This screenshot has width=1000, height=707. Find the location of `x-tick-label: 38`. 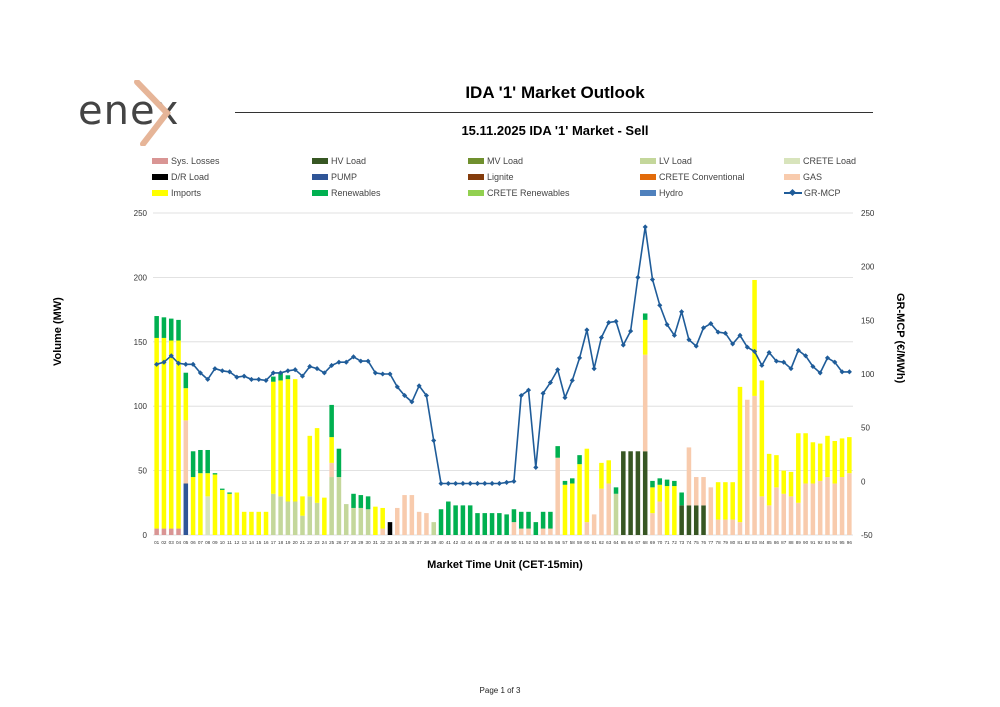

x-tick-label: 38 is located at coordinates (427, 542).